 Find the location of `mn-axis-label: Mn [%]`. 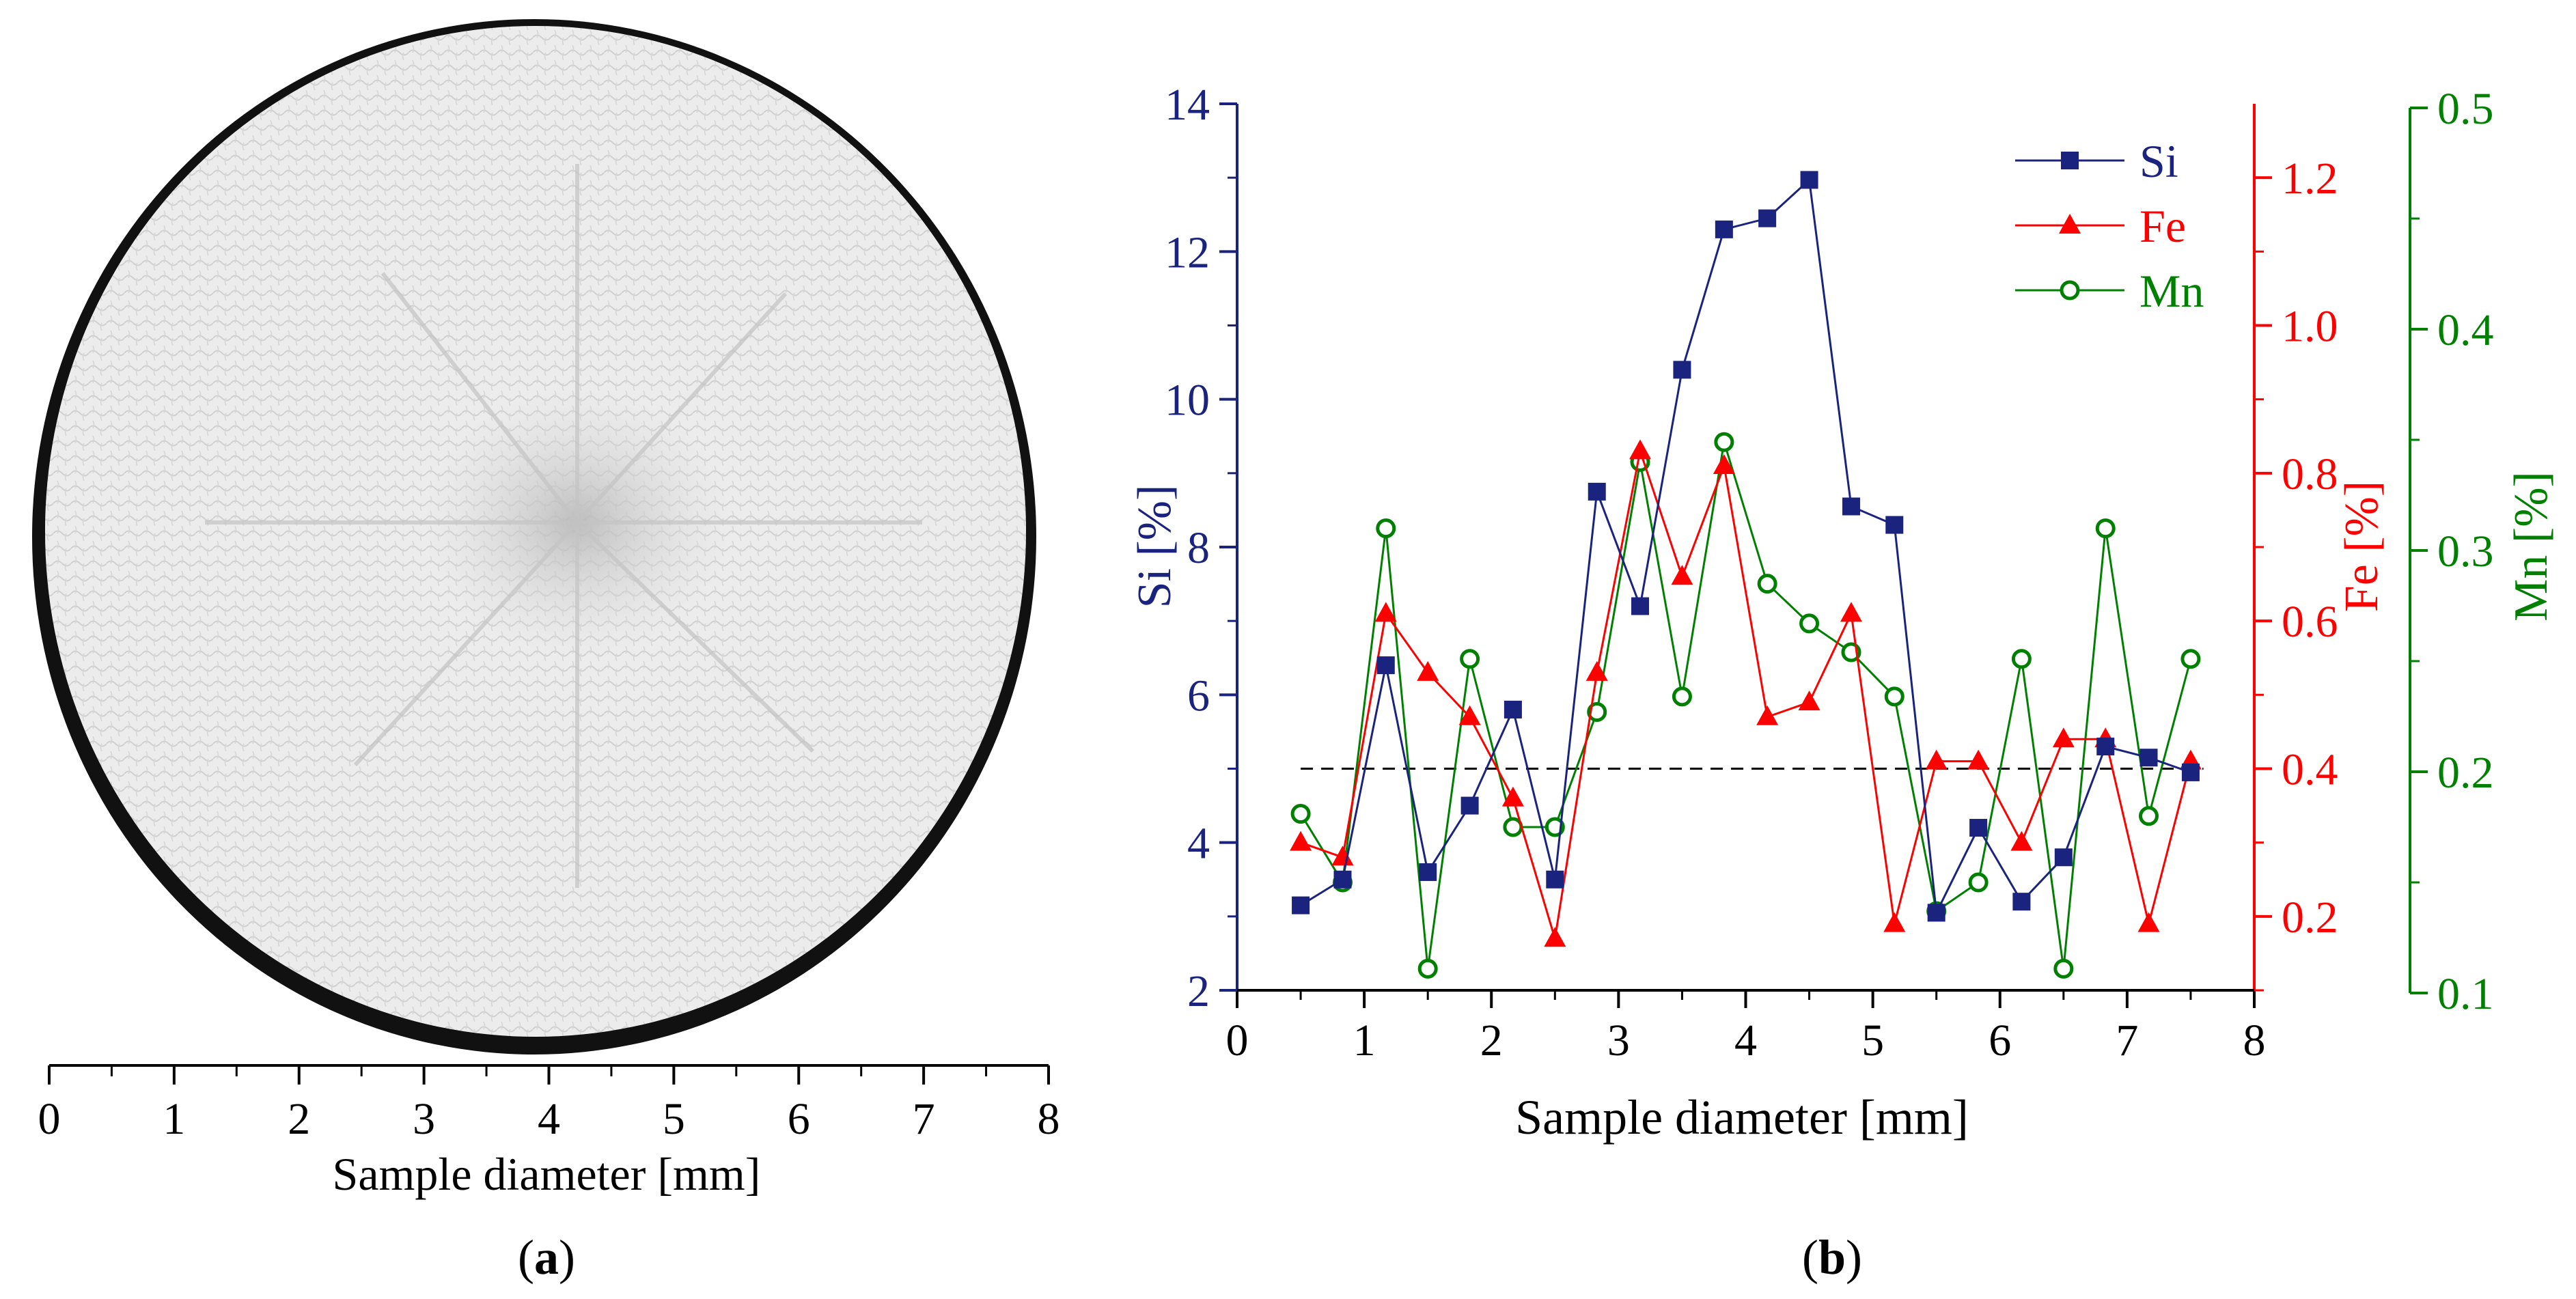

mn-axis-label: Mn [%] is located at coordinates (2531, 546).